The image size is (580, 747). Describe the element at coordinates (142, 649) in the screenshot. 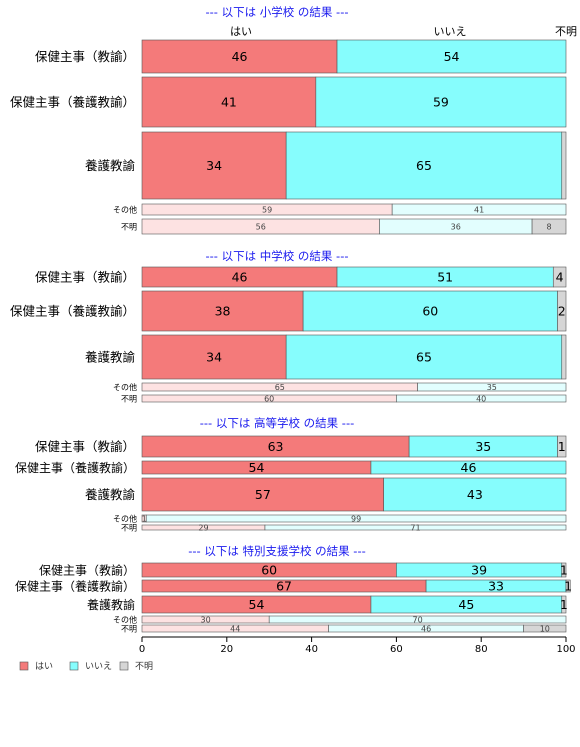

I see `x-tick-label: 0` at that location.